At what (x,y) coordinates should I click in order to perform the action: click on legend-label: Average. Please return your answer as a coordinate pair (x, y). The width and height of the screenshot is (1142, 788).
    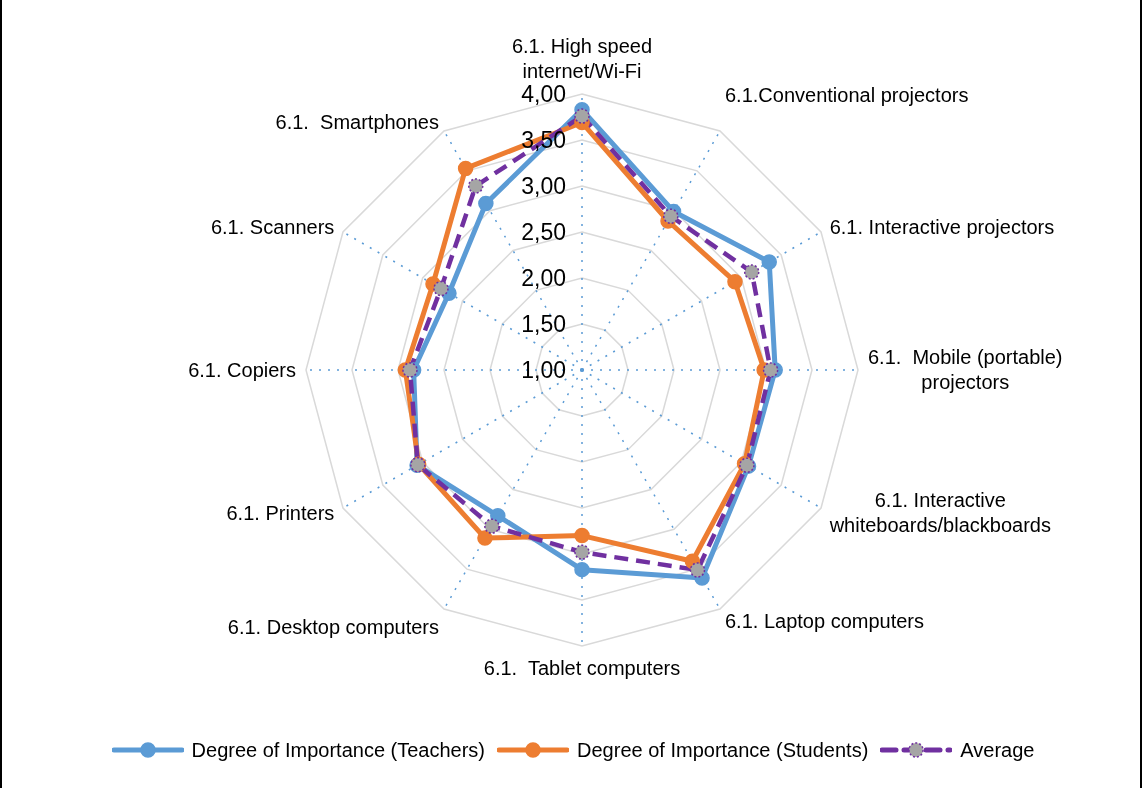
    Looking at the image, I should click on (997, 750).